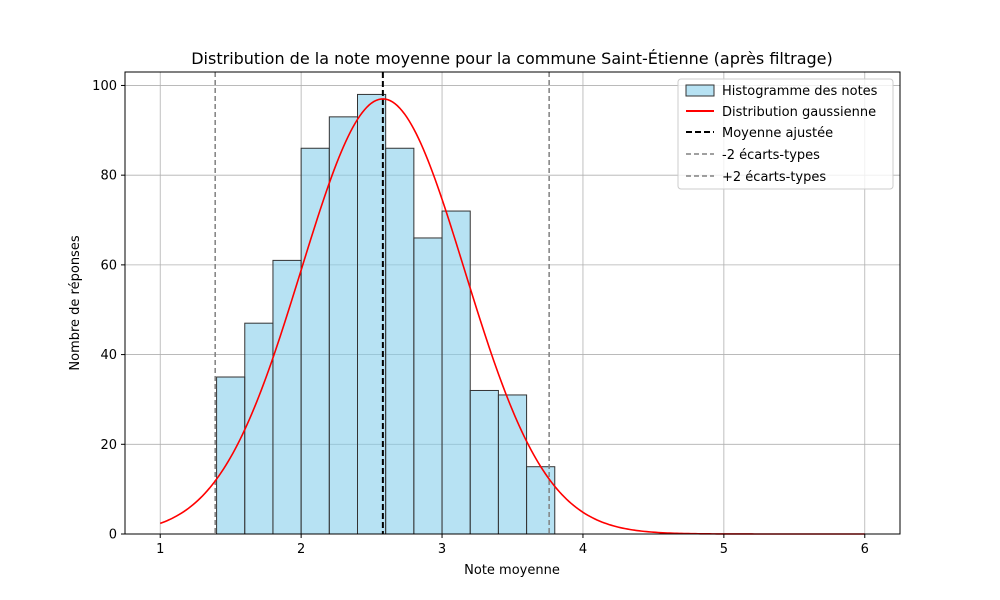  I want to click on x-tick-label: 6, so click(865, 549).